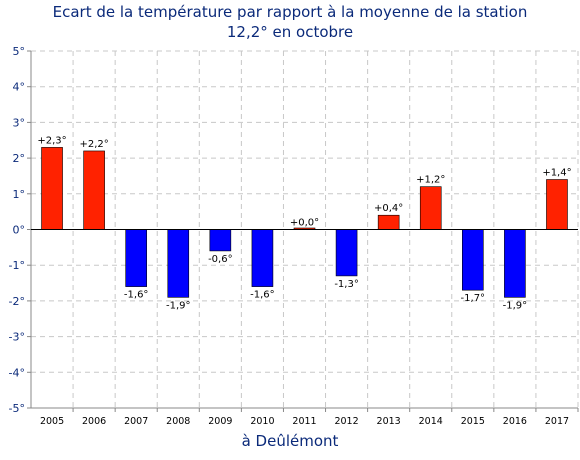  Describe the element at coordinates (290, 32) in the screenshot. I see `chart-subtitle: 12,2° en octobre` at that location.